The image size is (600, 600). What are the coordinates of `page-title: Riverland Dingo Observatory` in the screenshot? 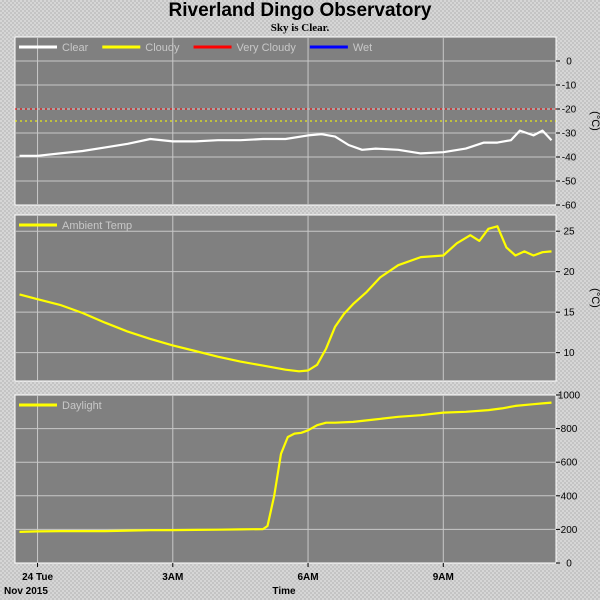 It's located at (300, 10).